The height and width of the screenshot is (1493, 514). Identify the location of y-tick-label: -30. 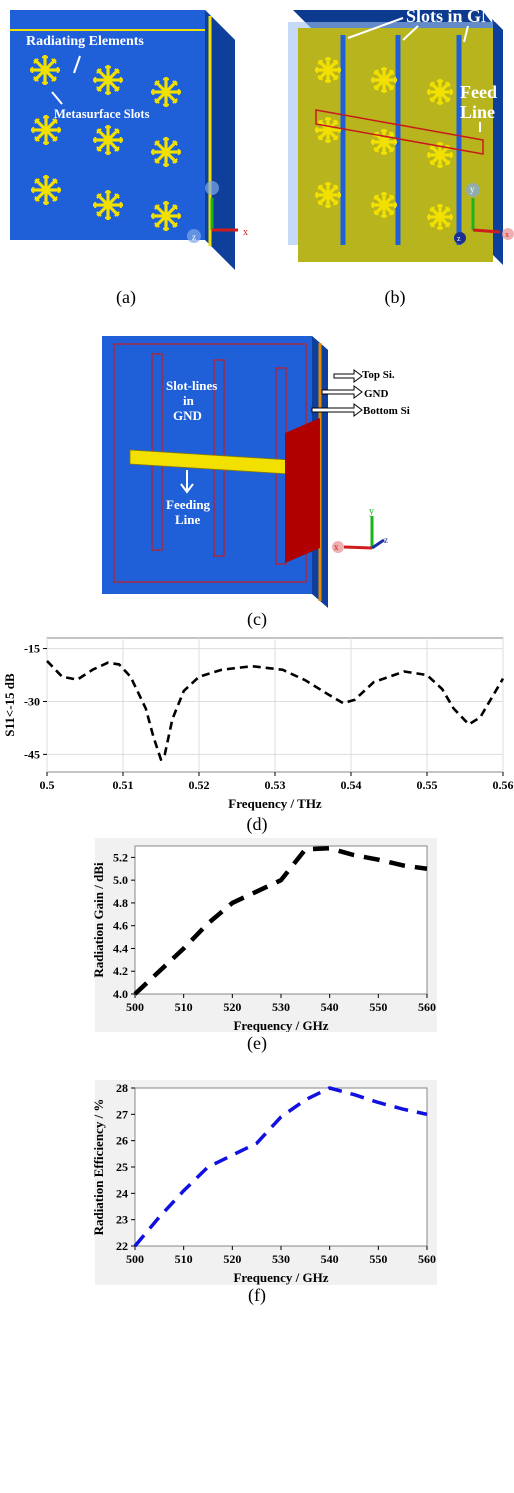
(32, 701).